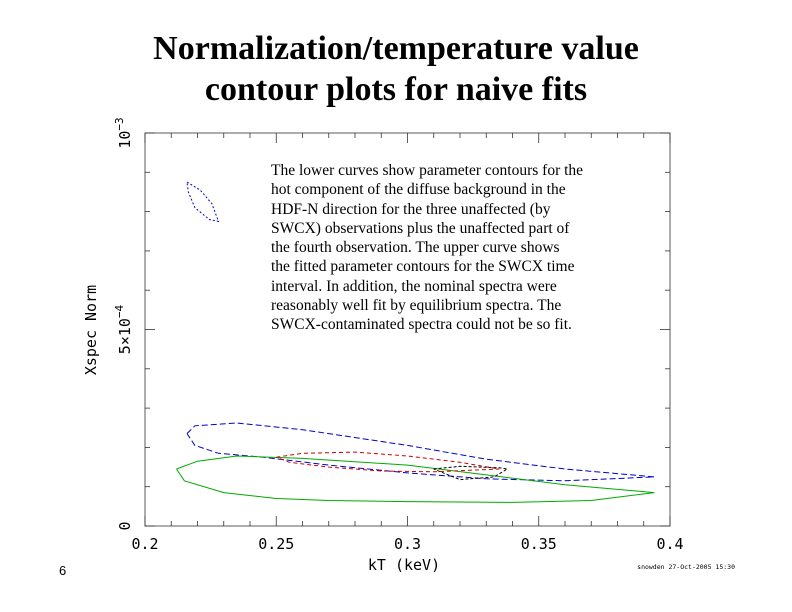  Describe the element at coordinates (396, 89) in the screenshot. I see `slide-title-line-2: contour plots for naive fits` at that location.